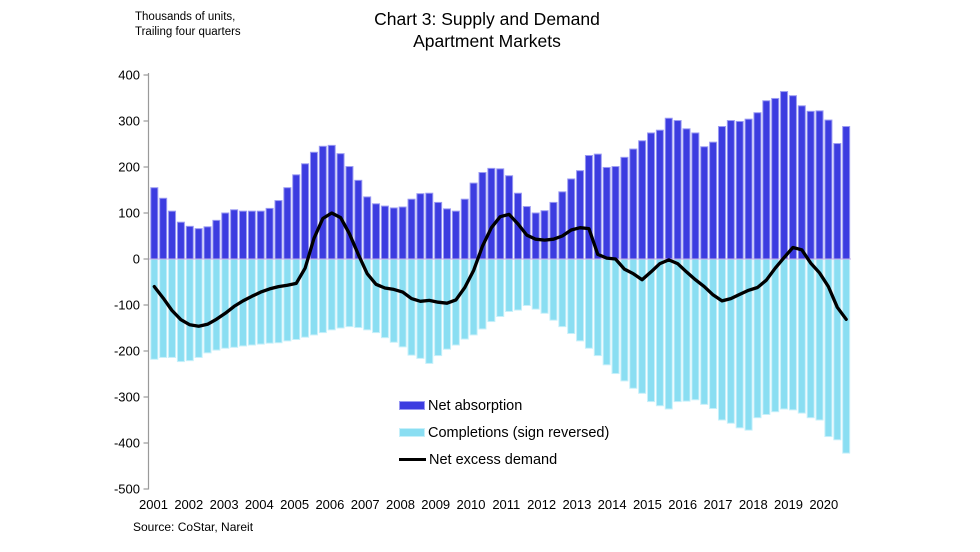 The width and height of the screenshot is (980, 552). What do you see at coordinates (294, 504) in the screenshot?
I see `x-tick-label: 2005` at bounding box center [294, 504].